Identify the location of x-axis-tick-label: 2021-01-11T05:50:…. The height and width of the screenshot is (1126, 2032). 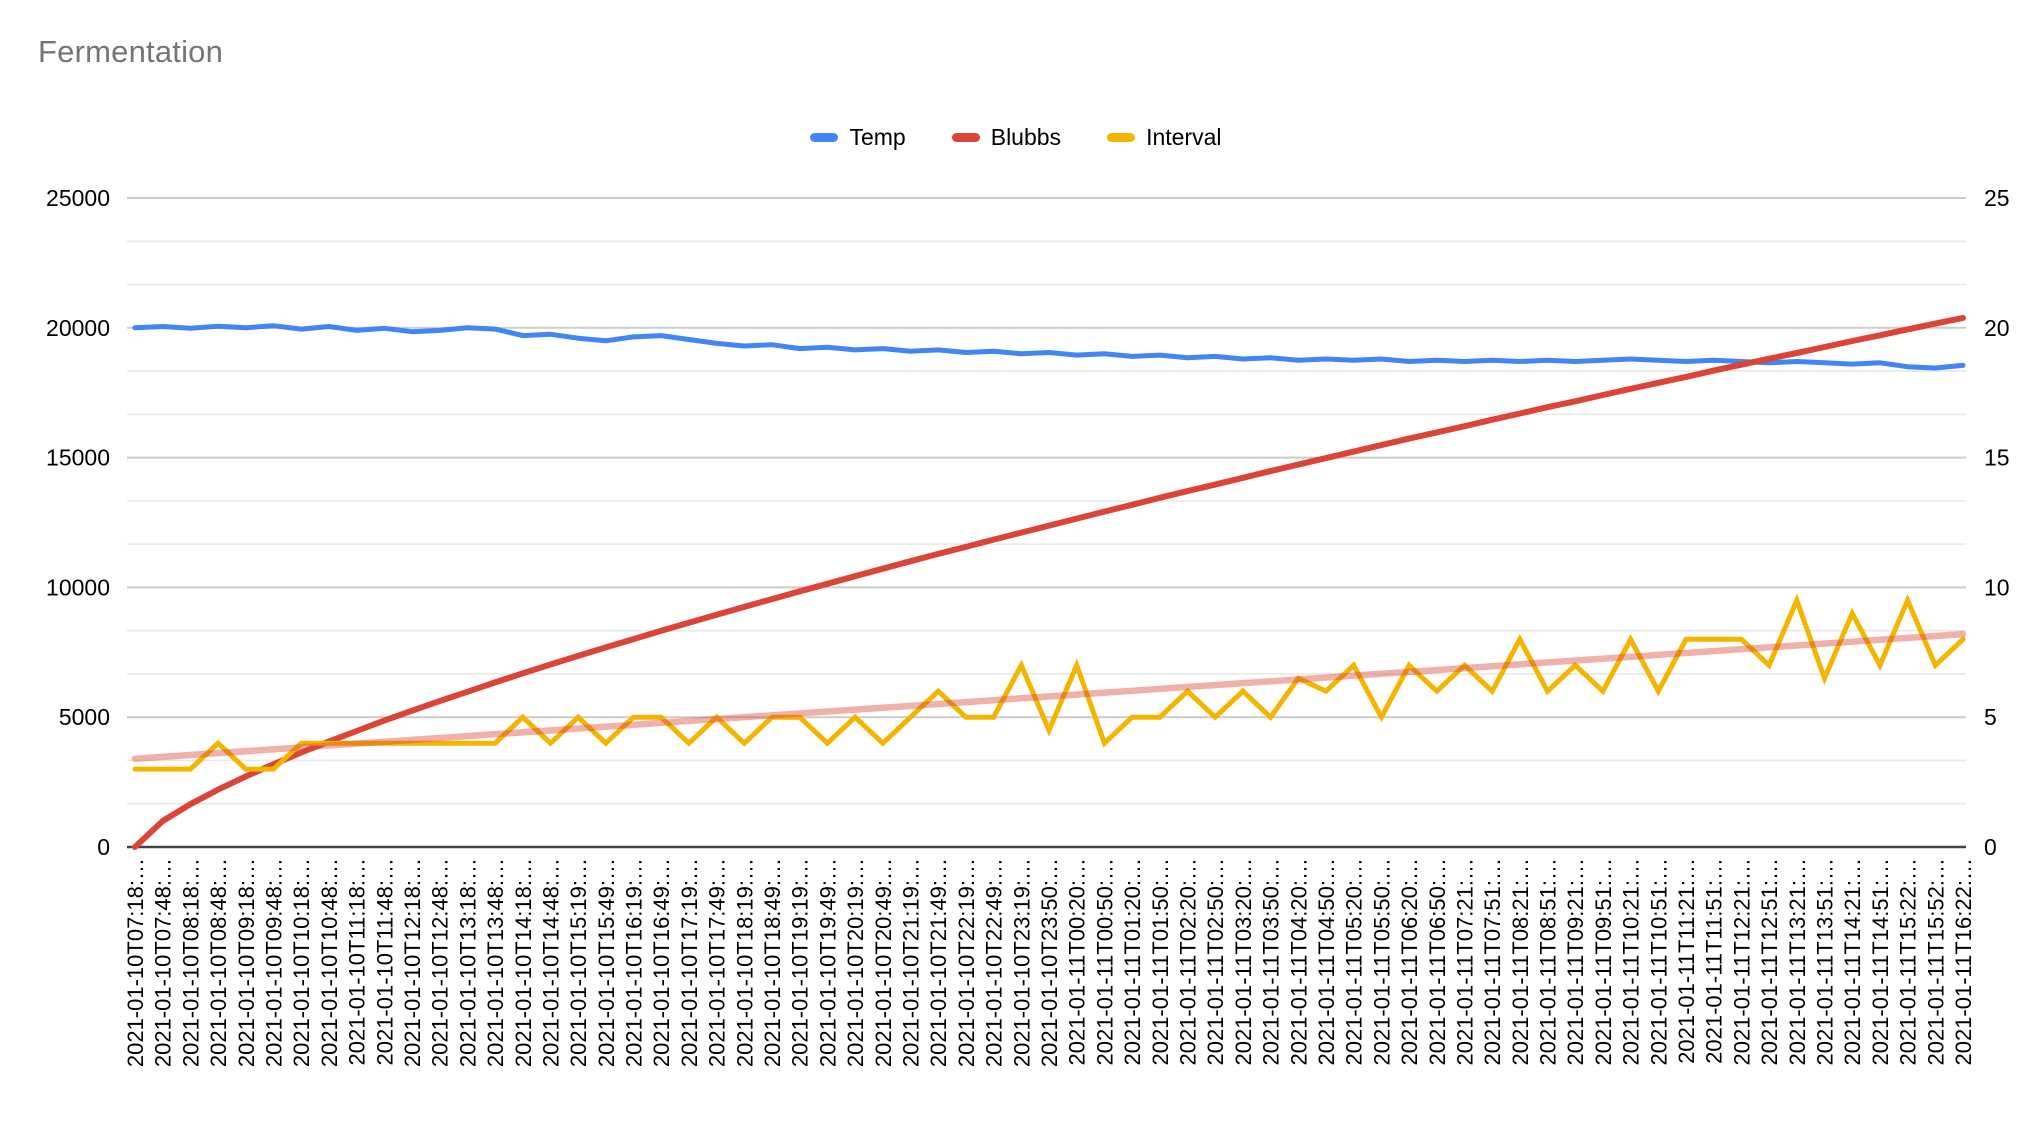
(1381, 962).